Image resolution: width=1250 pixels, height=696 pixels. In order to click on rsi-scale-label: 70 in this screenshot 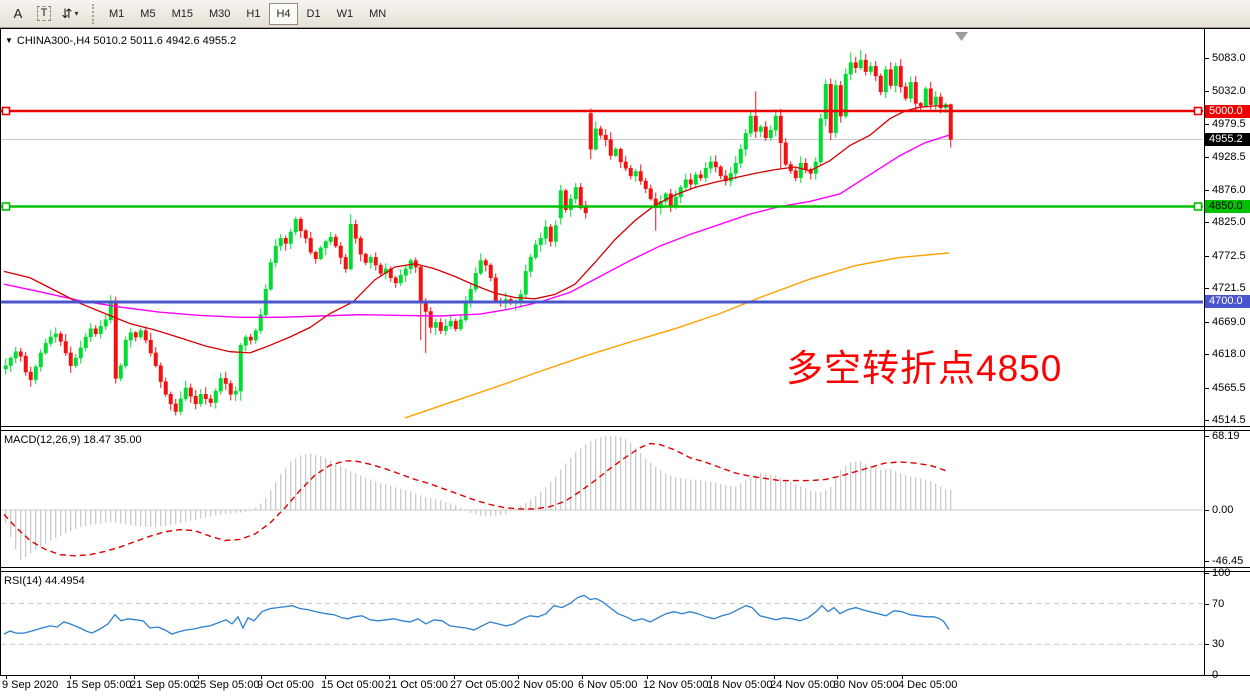, I will do `click(1218, 603)`.